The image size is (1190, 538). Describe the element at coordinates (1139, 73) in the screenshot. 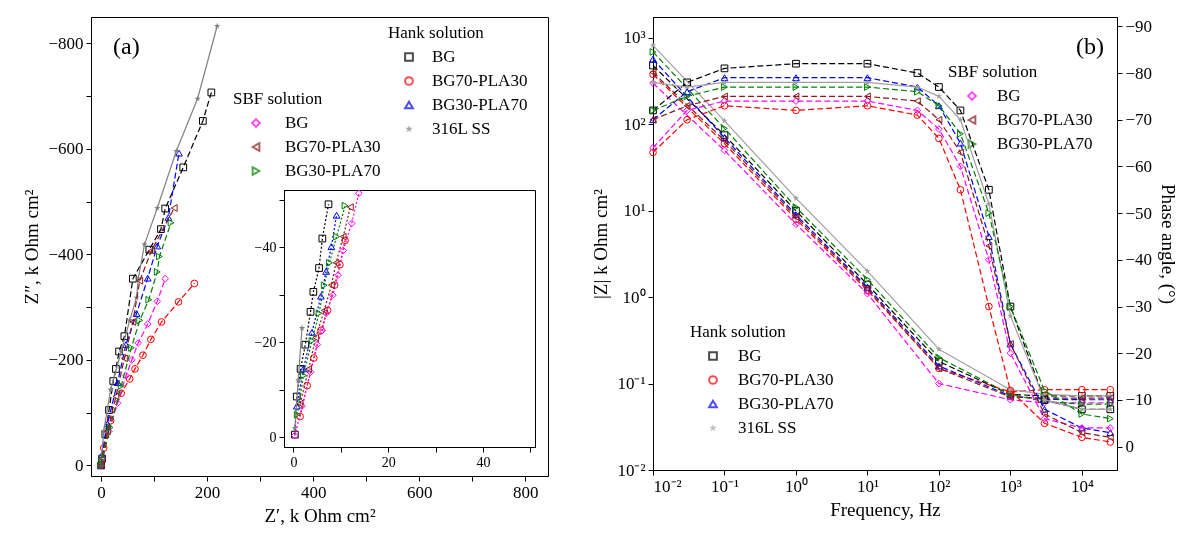

I see `y2-tick-label: −80` at that location.